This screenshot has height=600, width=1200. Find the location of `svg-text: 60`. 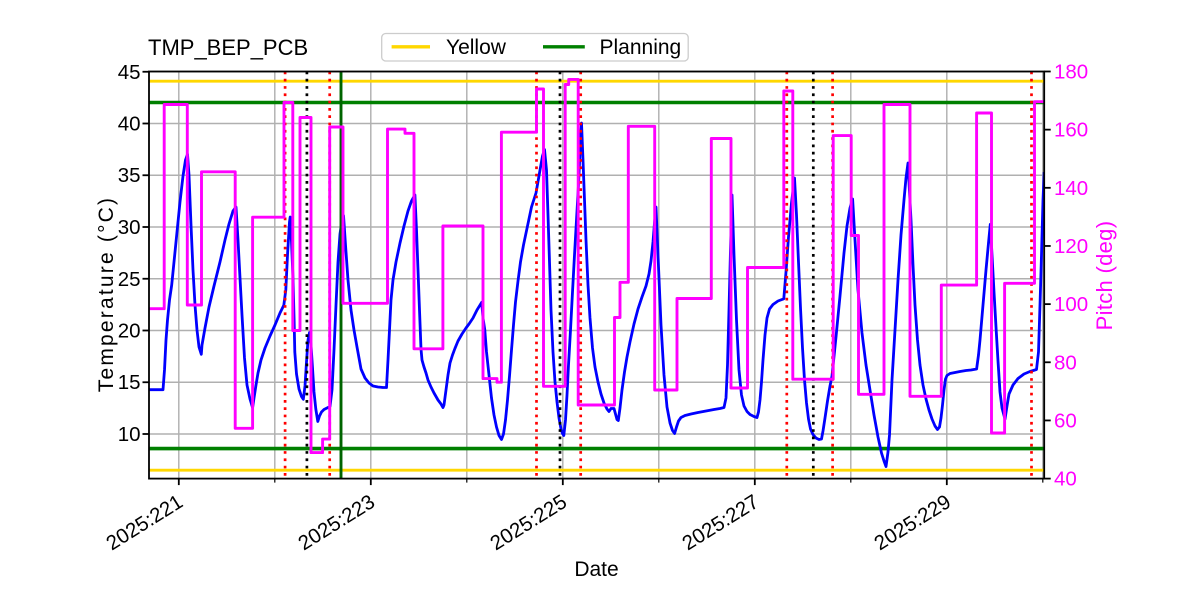

svg-text: 60 is located at coordinates (1065, 420).